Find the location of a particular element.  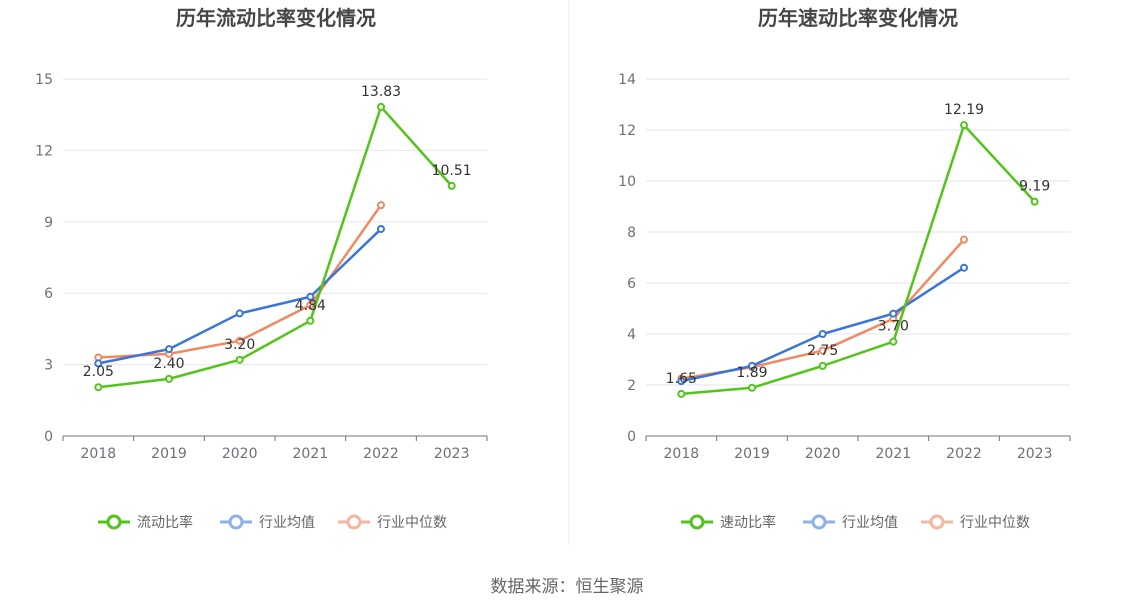

y-tick-label: 3 is located at coordinates (48, 366).